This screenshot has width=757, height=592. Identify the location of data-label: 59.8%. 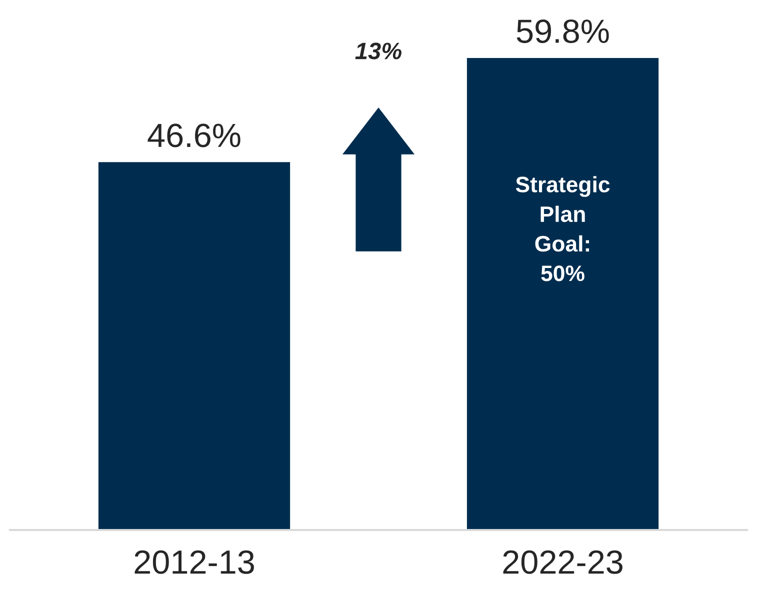
(562, 31).